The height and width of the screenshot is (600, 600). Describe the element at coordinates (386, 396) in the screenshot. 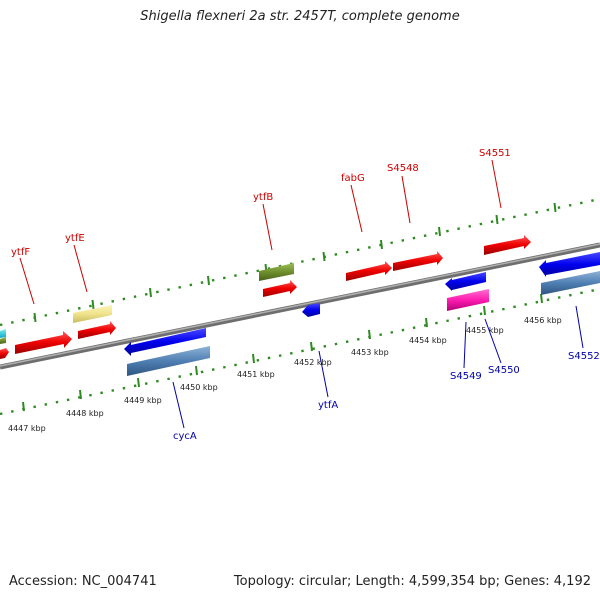

I see `reverse-gene-labels: cycA ytfA S4549 S4550 S4552` at that location.